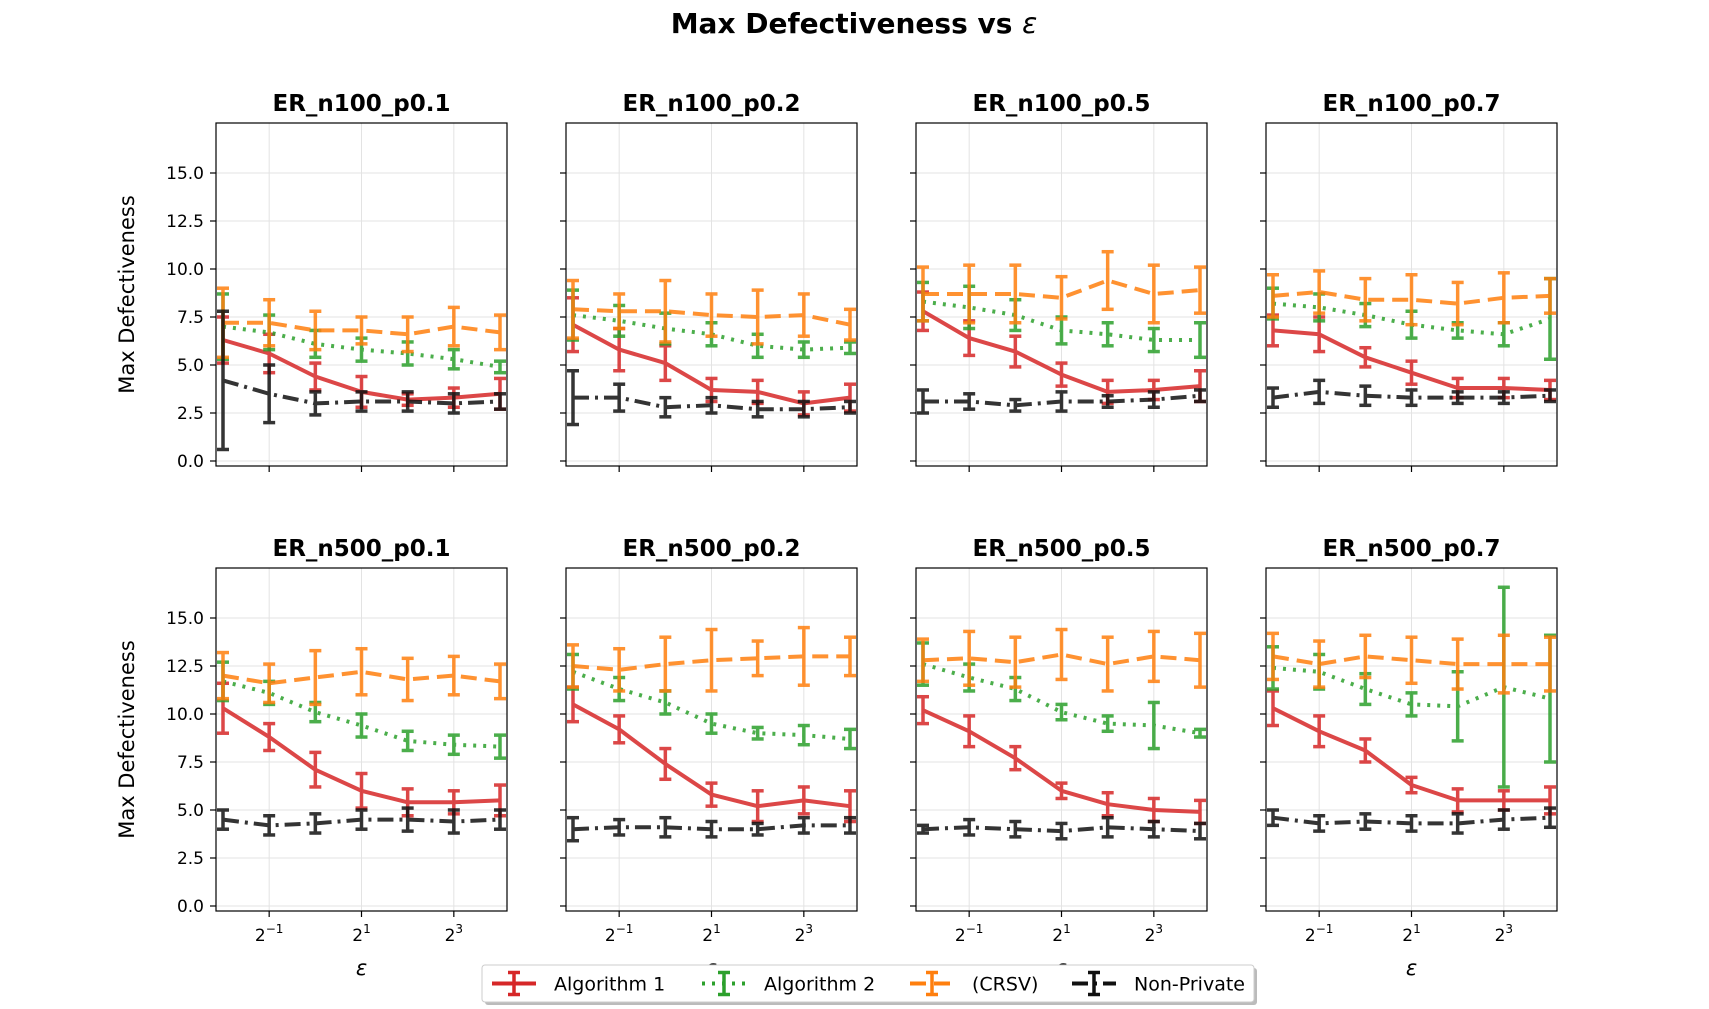 This screenshot has height=1009, width=1709. I want to click on legend: Algorithm 1 Algorithm 2 (CRSV) Non-Private, so click(869, 984).